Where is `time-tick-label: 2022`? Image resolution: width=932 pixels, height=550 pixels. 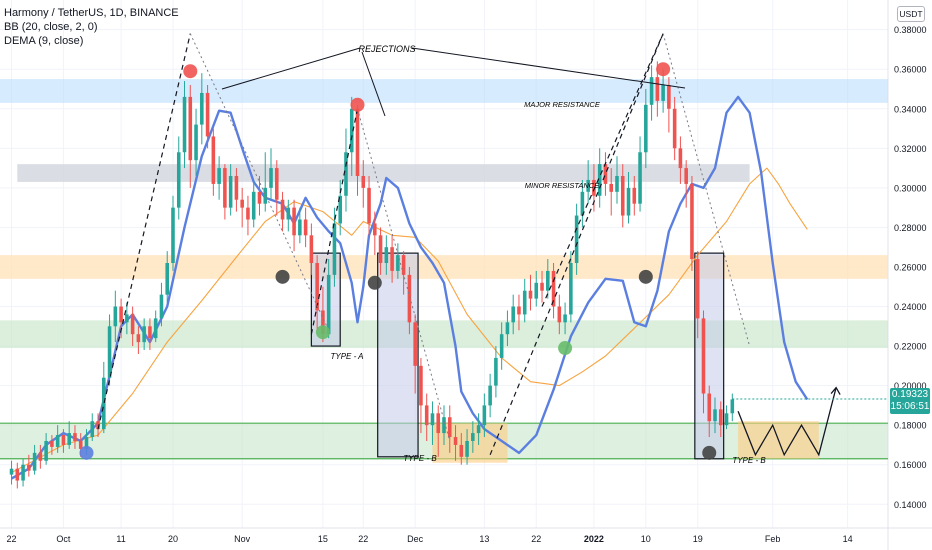
time-tick-label: 2022 is located at coordinates (594, 539).